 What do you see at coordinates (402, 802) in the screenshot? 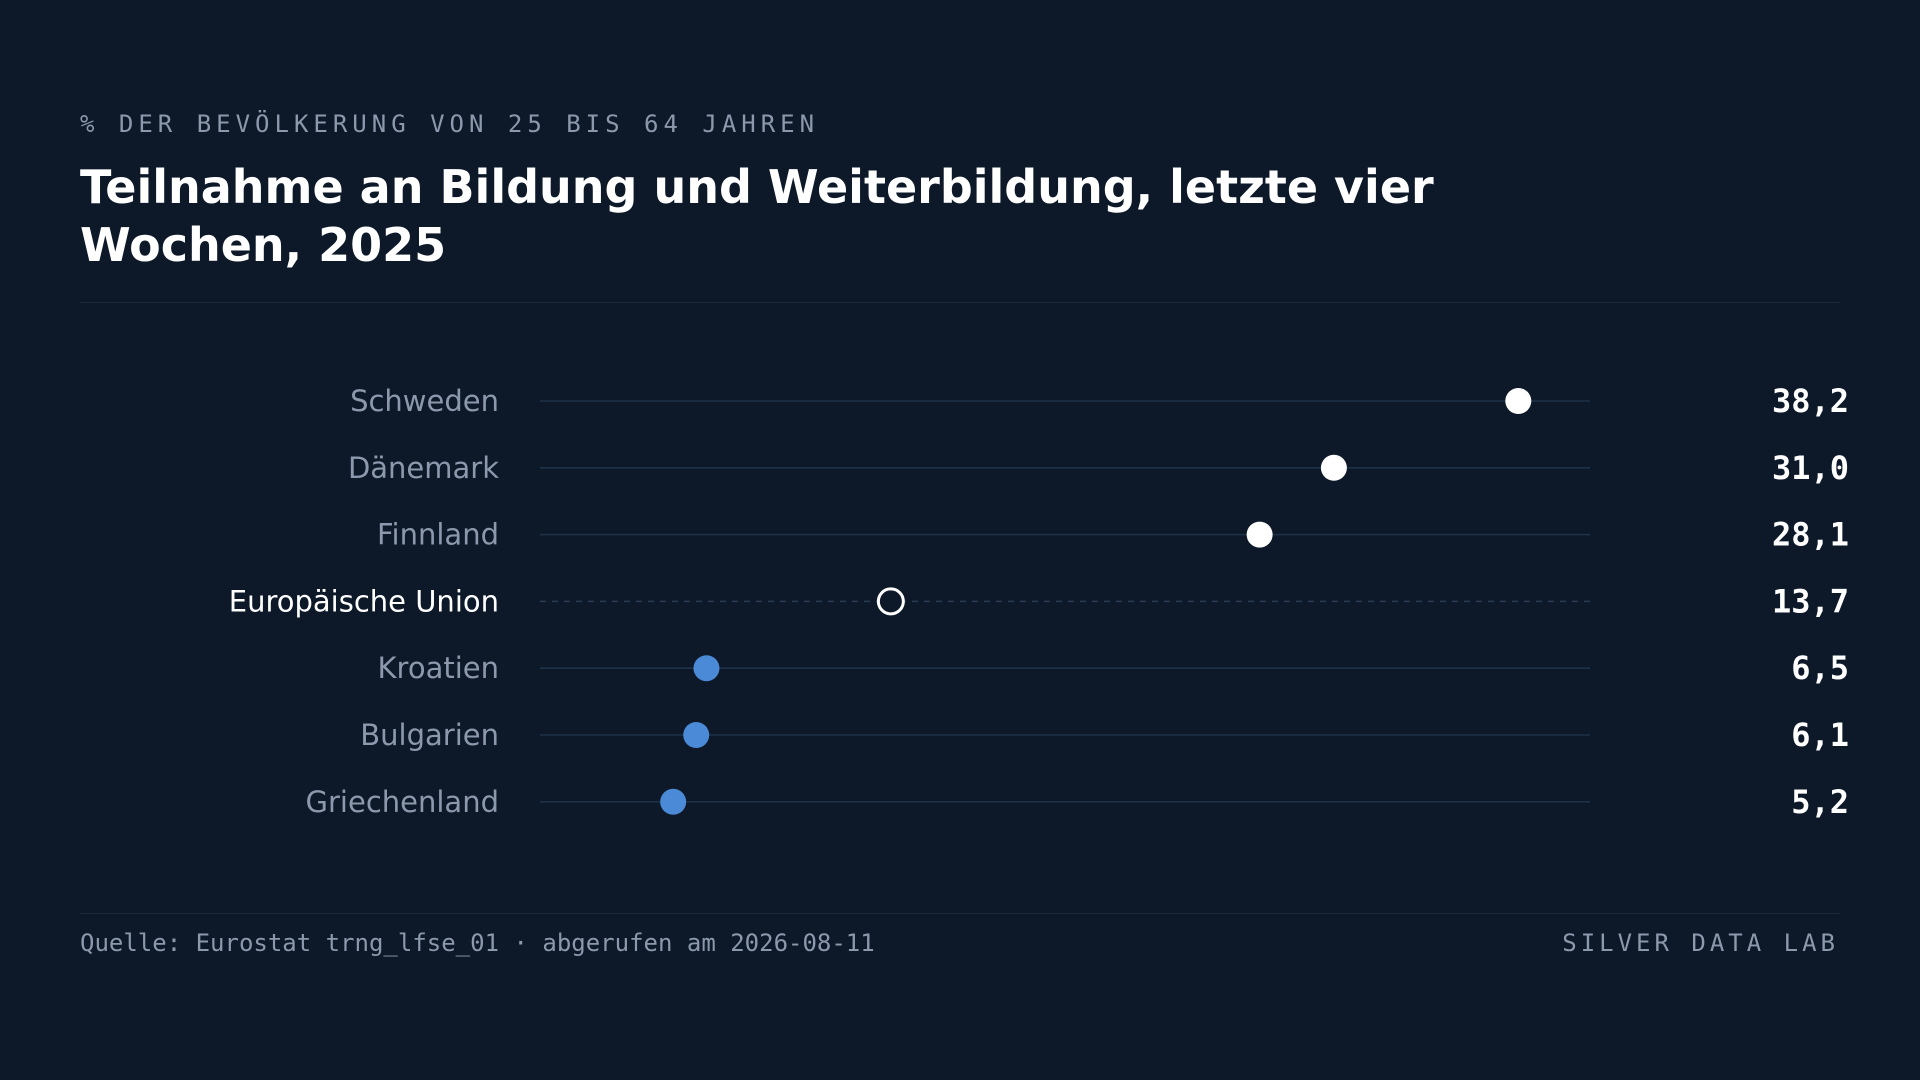
I see `category-label: Griechenland` at bounding box center [402, 802].